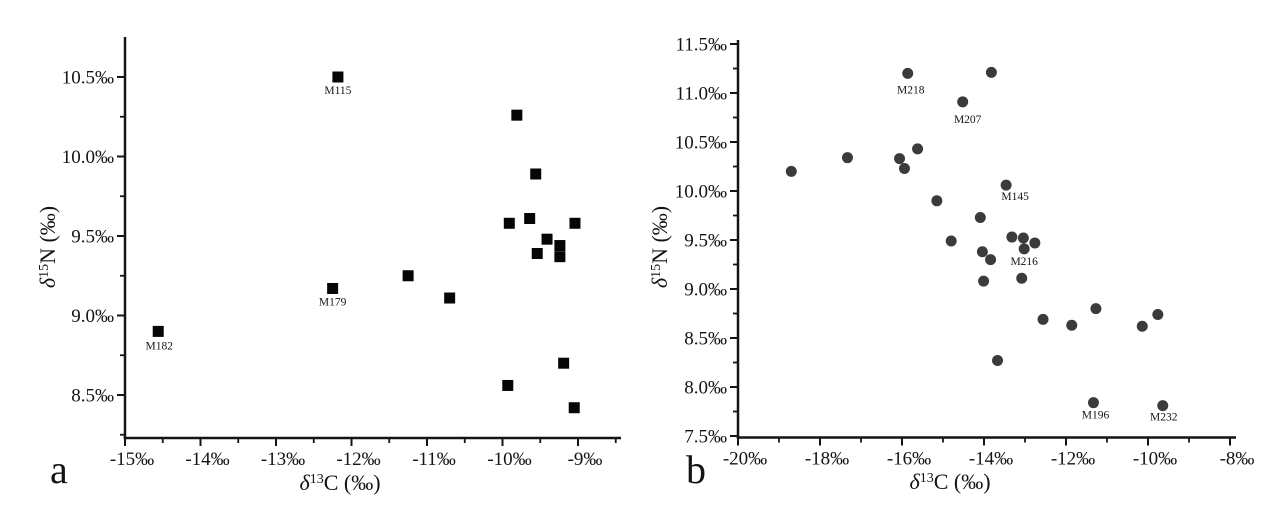 The image size is (1270, 530). Describe the element at coordinates (337, 91) in the screenshot. I see `point-label: M115` at that location.